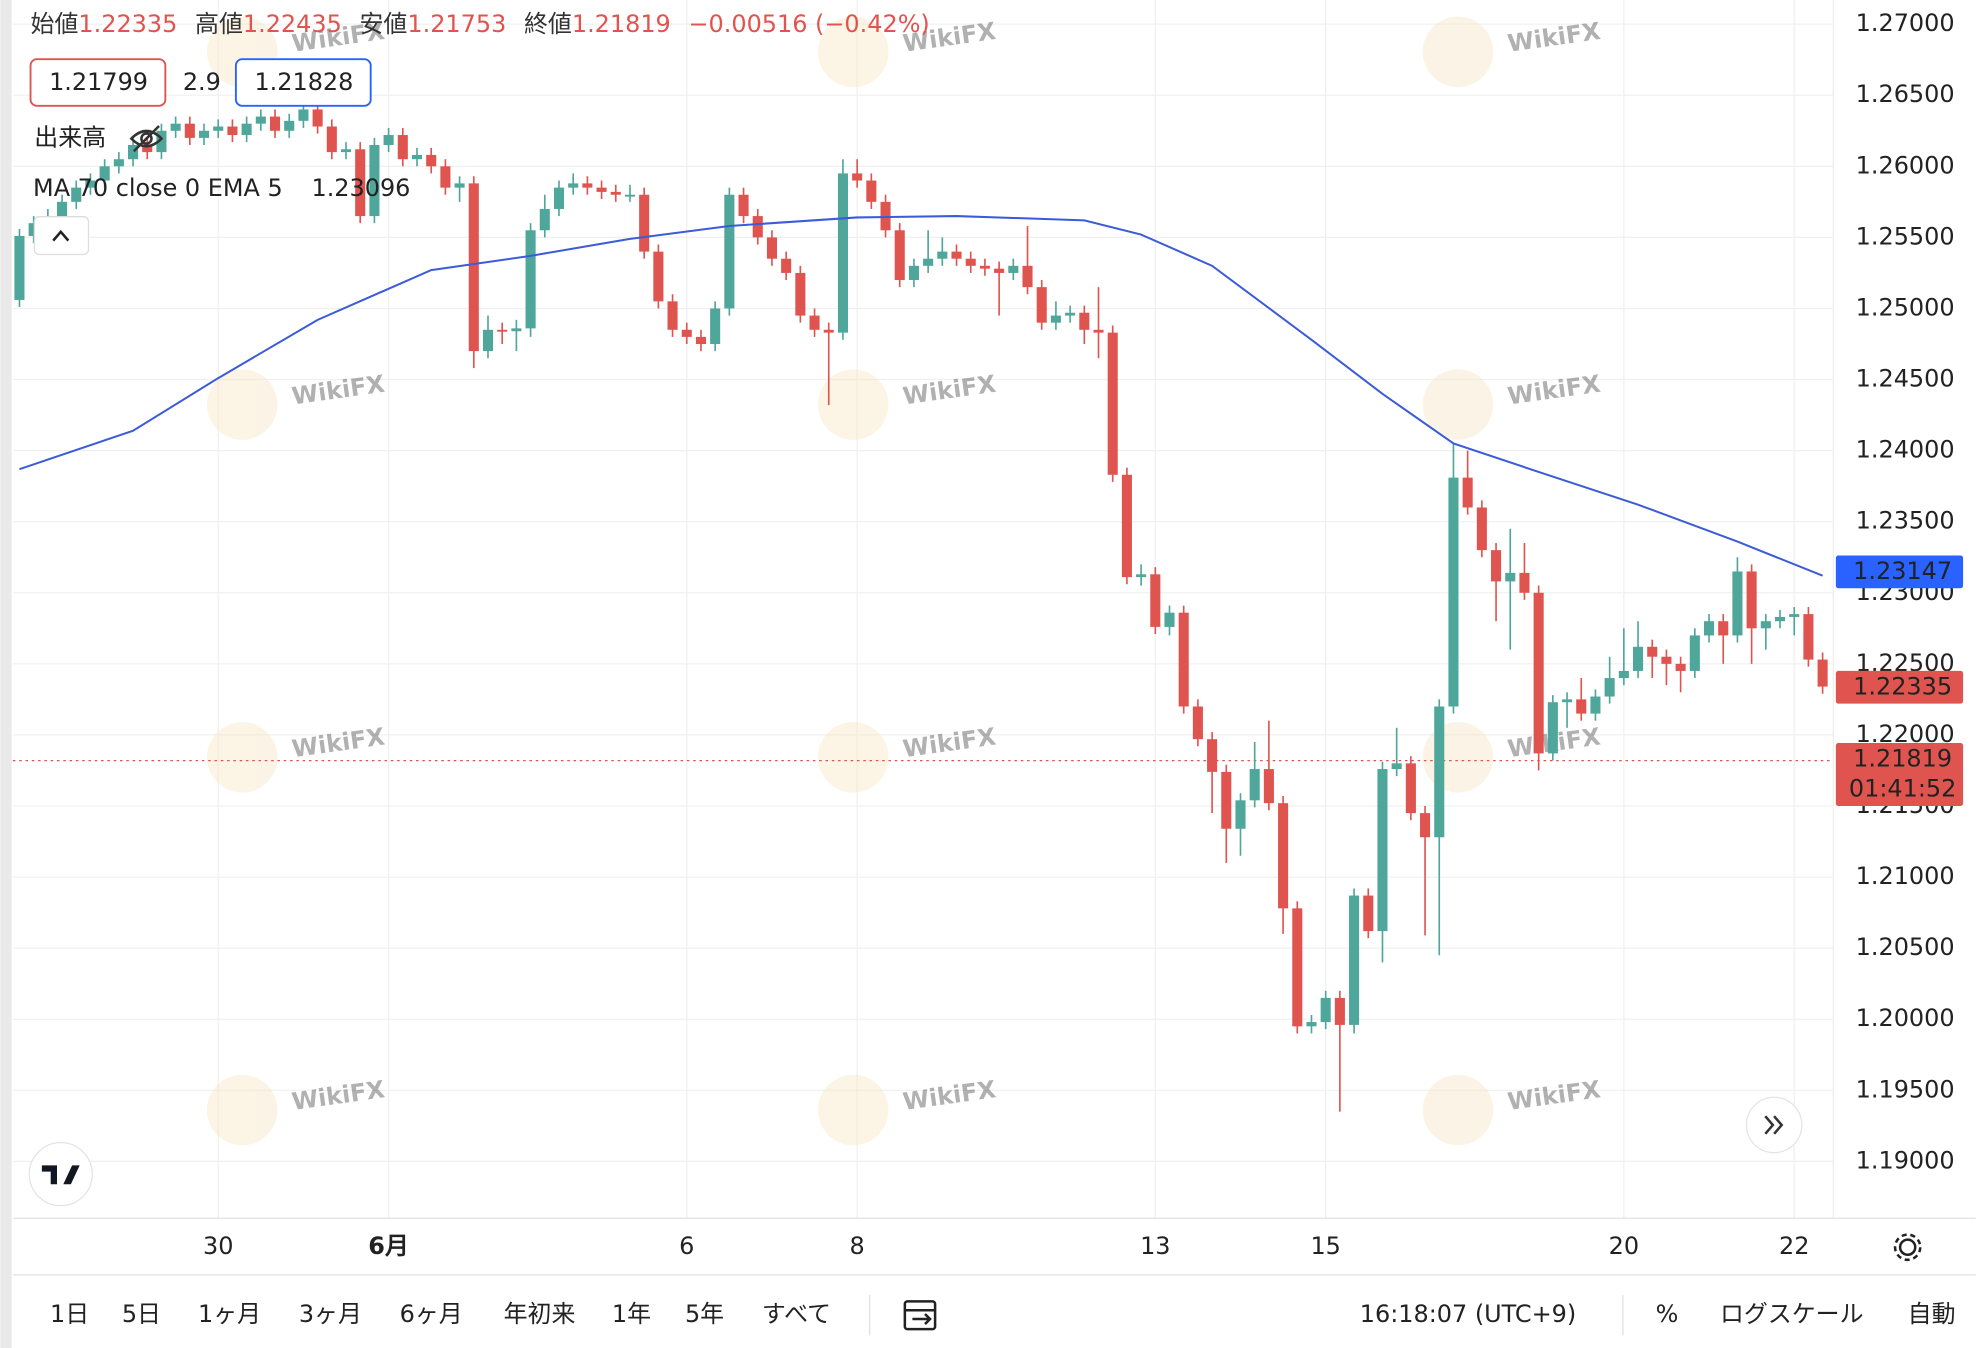  What do you see at coordinates (1794, 1246) in the screenshot?
I see `x-tick-label: 22` at bounding box center [1794, 1246].